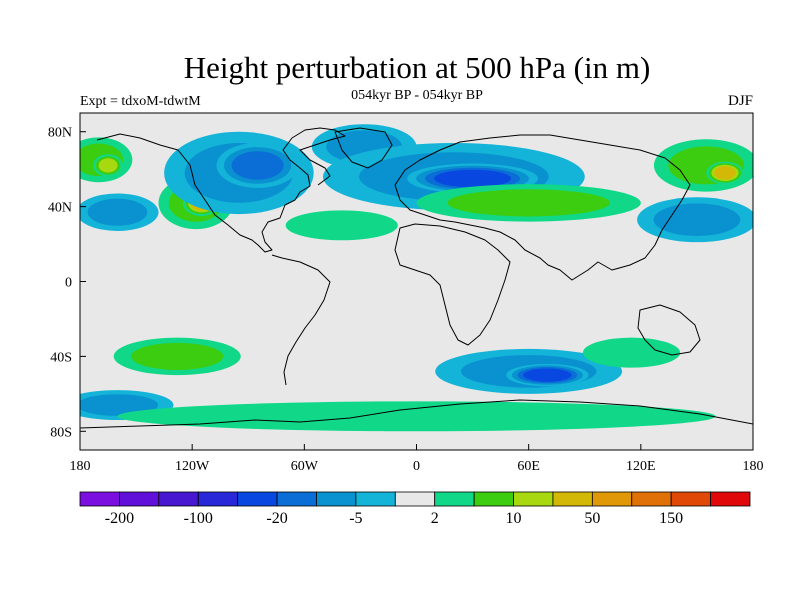 The width and height of the screenshot is (800, 600). What do you see at coordinates (452, 284) in the screenshot?
I see `coast-africa` at bounding box center [452, 284].